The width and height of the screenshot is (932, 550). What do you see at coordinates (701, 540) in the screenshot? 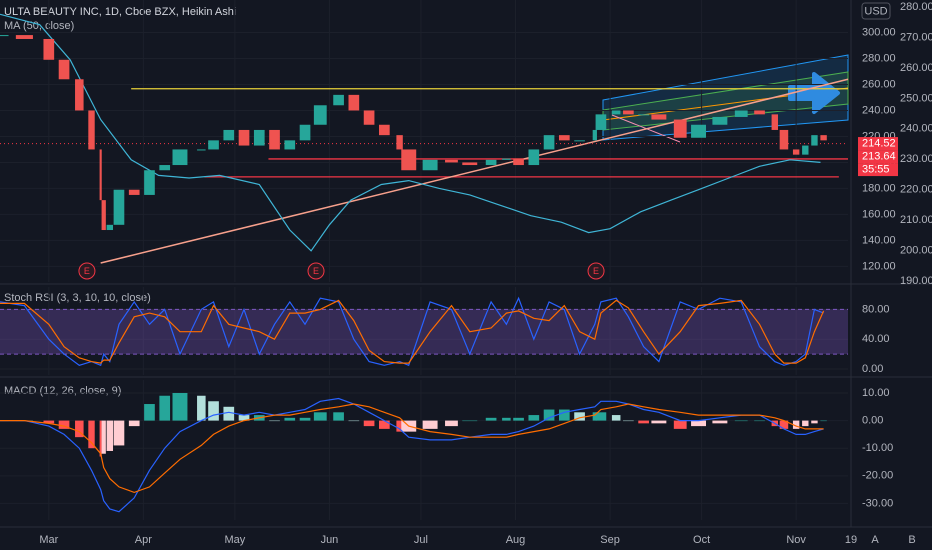
I see `x-tick-label: Oct` at bounding box center [701, 540].